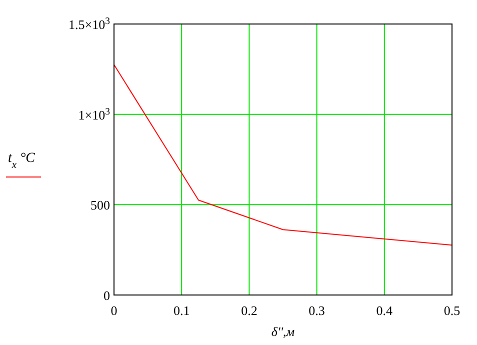  I want to click on y-tick-label: 500, so click(100, 205).